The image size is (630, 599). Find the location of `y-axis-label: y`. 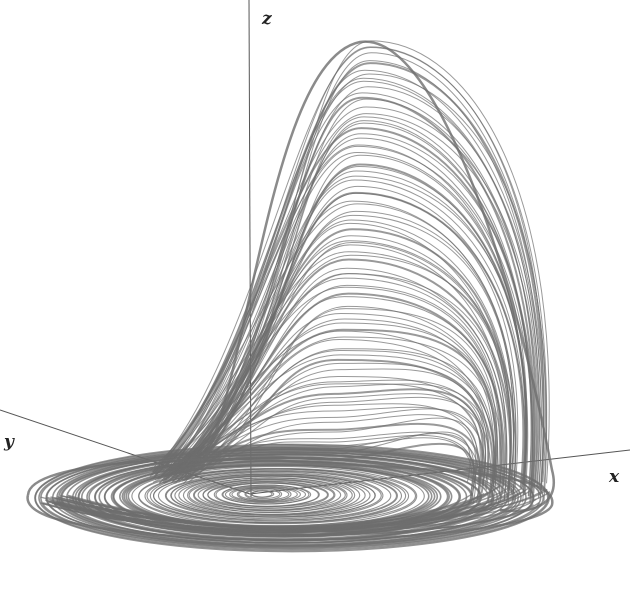

y-axis-label: y is located at coordinates (9, 442).